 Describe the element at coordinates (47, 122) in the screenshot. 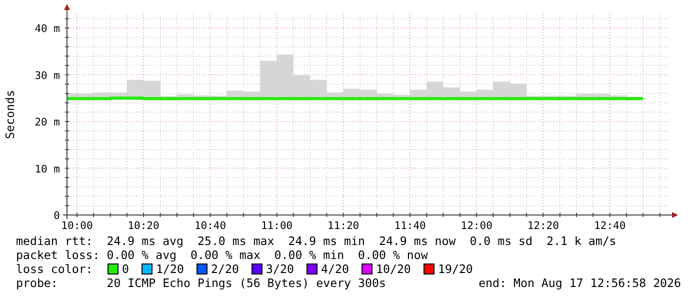

I see `y-tick-label: 20 m` at that location.